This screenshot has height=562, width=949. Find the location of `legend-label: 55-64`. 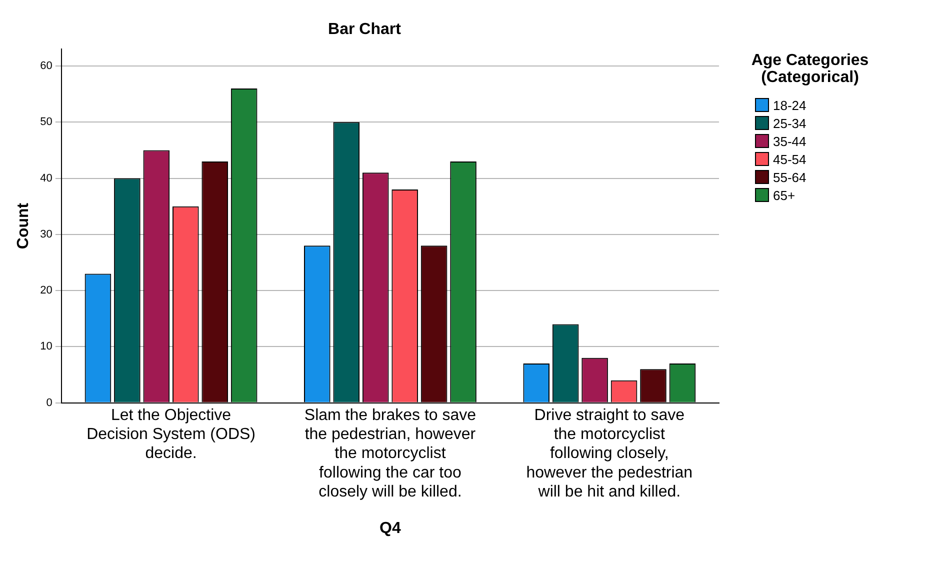

legend-label: 55-64 is located at coordinates (789, 177).